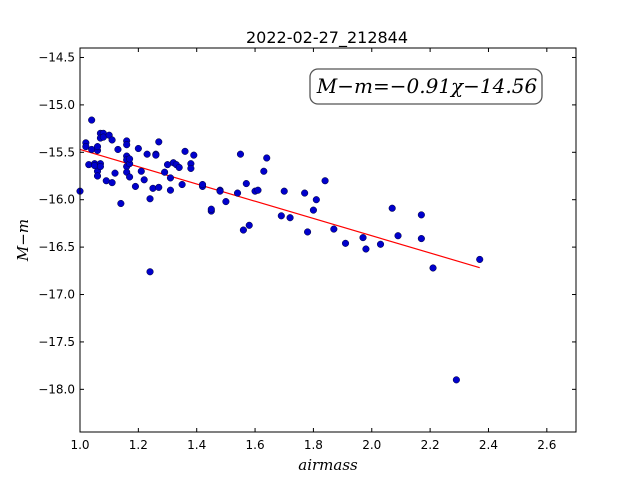  Describe the element at coordinates (79, 445) in the screenshot. I see `x-tick-label: 1.0` at that location.